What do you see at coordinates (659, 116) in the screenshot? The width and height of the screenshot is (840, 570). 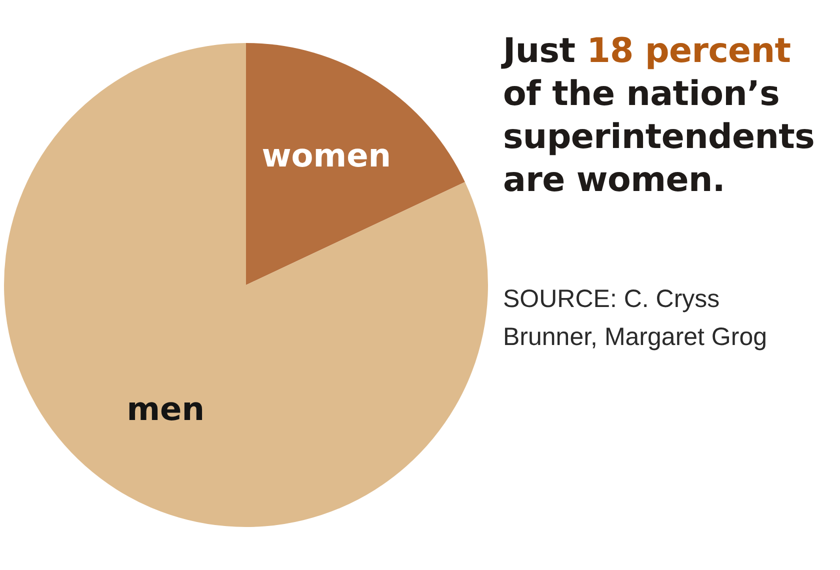 I see `text: Just 18 percent of the nation’s superintendents are women.` at bounding box center [659, 116].